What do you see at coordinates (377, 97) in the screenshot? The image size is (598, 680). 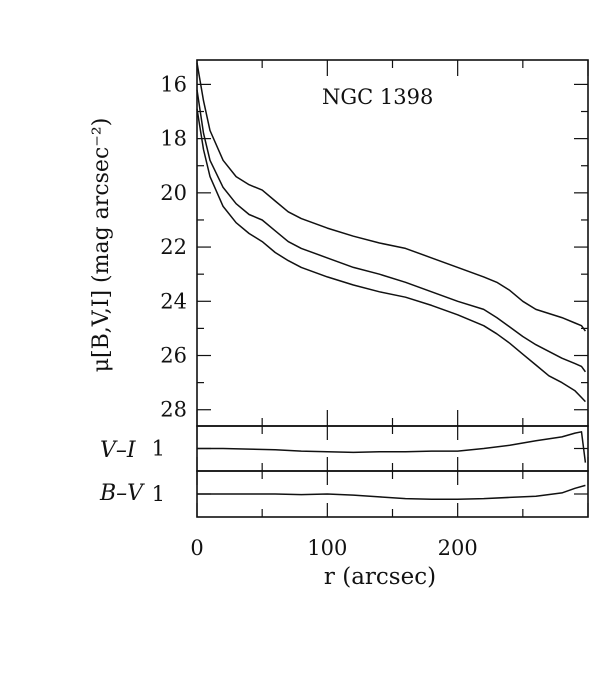 I see `chart-title: NGC 1398` at bounding box center [377, 97].